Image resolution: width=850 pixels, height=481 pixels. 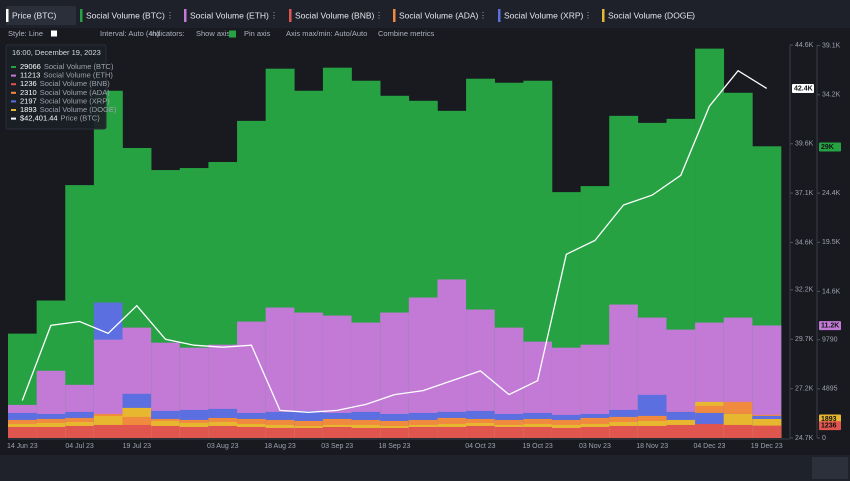 I want to click on axis-marker-label: 42.4K, so click(x=803, y=88).